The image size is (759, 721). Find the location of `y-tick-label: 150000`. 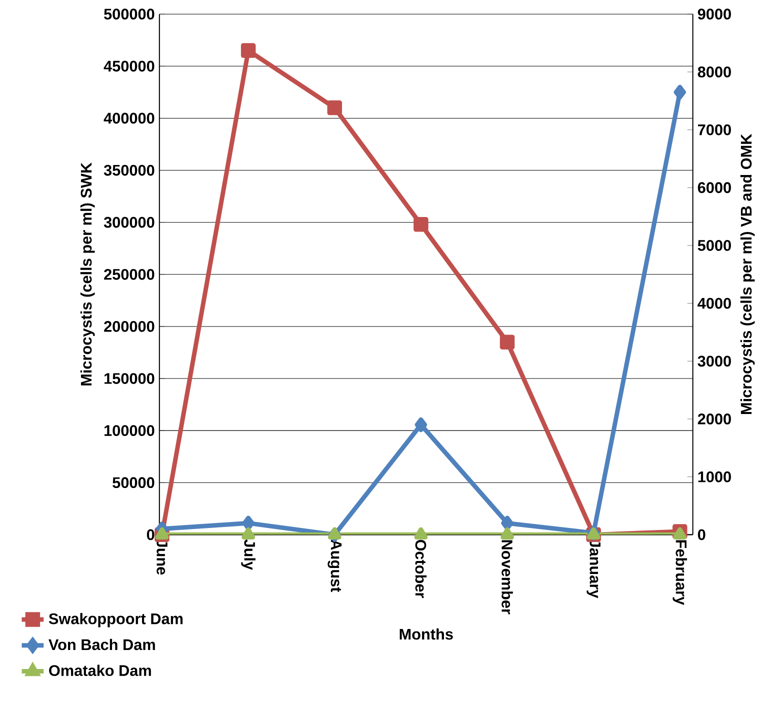

y-tick-label: 150000 is located at coordinates (129, 378).